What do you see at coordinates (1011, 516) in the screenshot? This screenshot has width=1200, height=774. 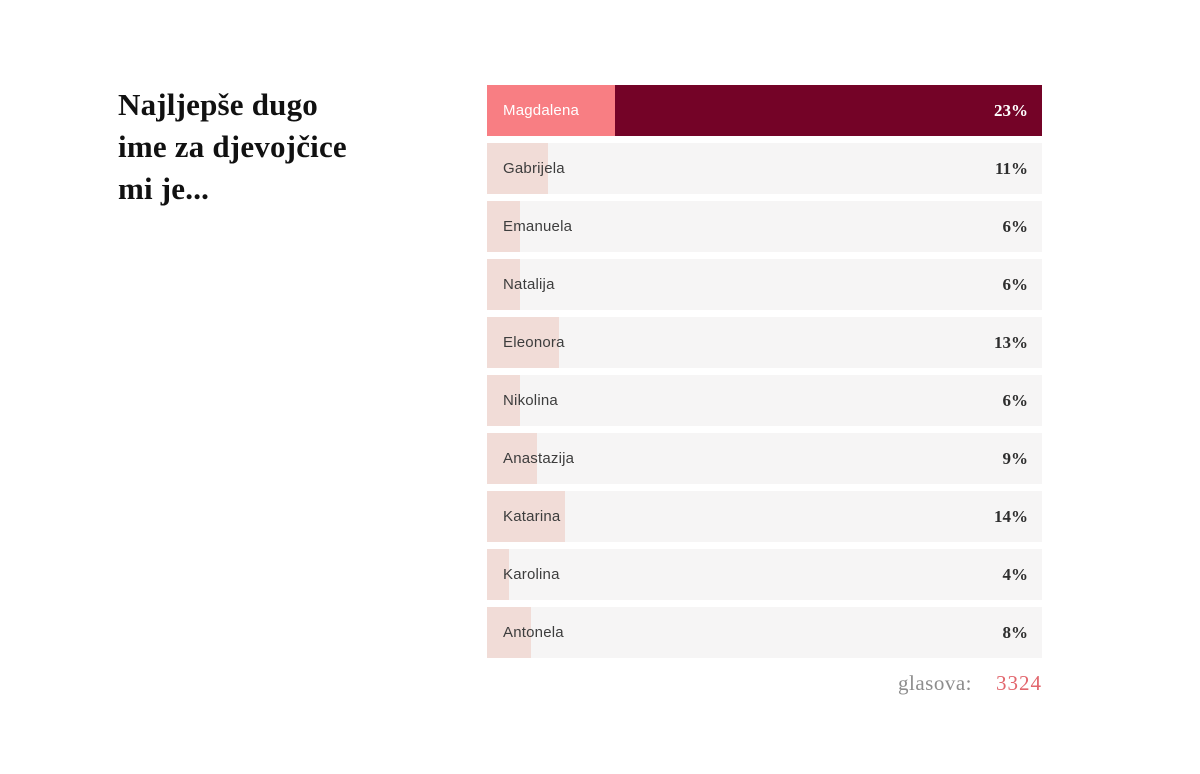 I see `poll-option-percent: 14%` at bounding box center [1011, 516].